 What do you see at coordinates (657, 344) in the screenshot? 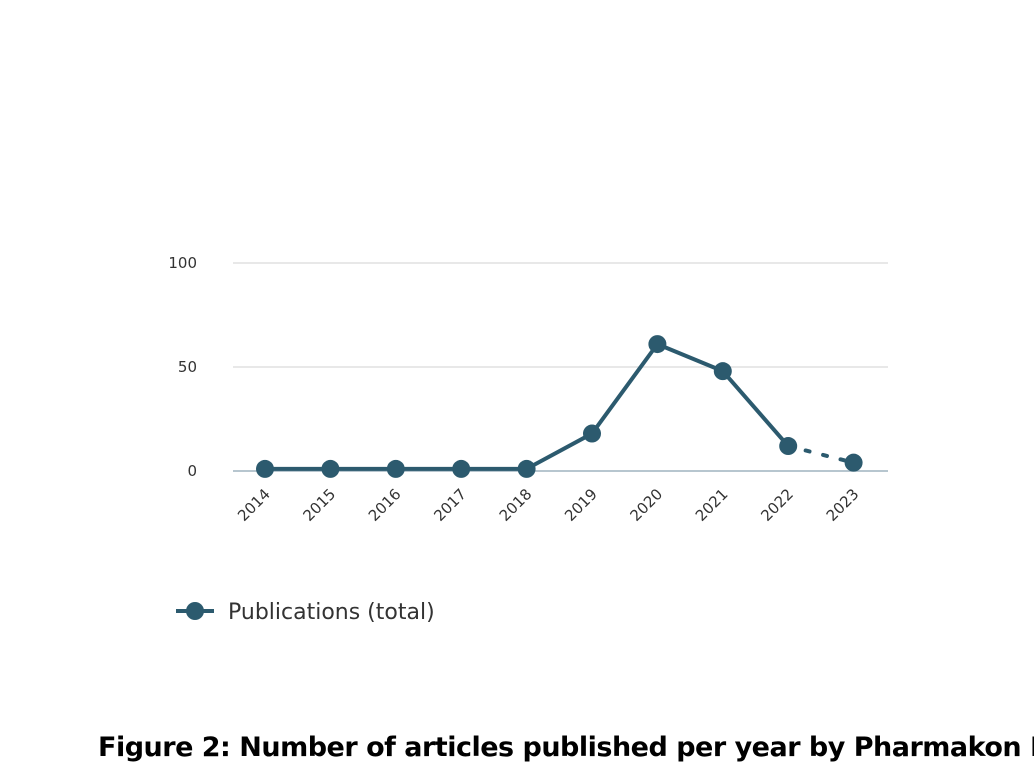
I see `data-point-2020` at bounding box center [657, 344].